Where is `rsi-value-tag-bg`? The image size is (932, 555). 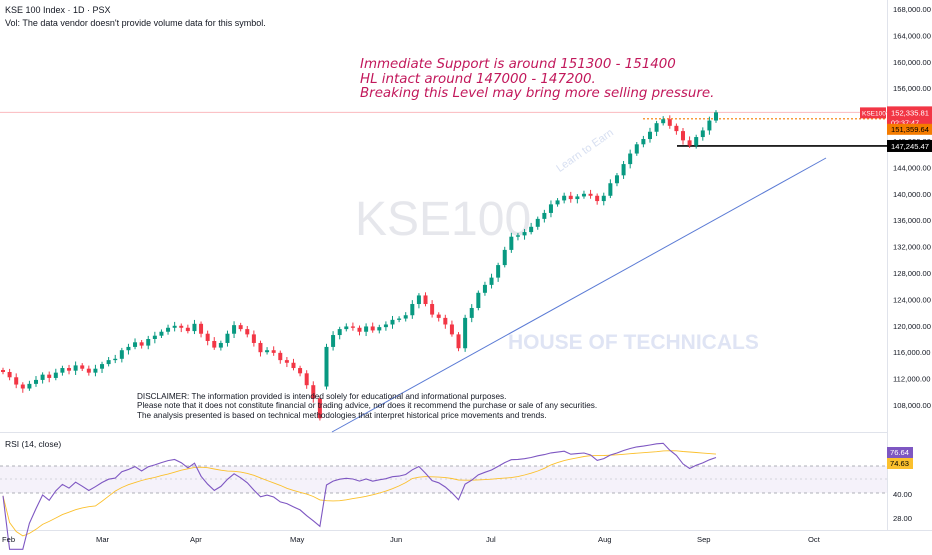
rsi-value-tag-bg is located at coordinates (900, 452).